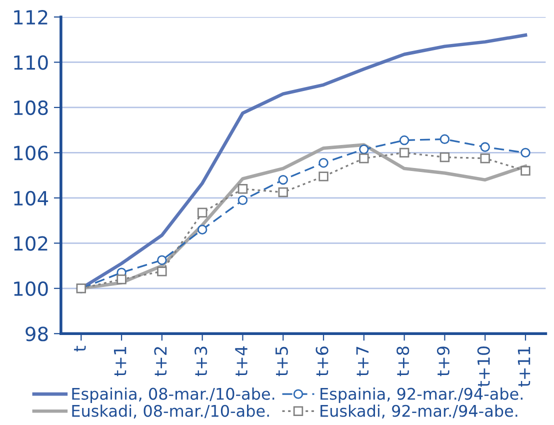 This screenshot has height=425, width=554. I want to click on legend-label: Espainia, 08-mar./10-abe., so click(173, 395).